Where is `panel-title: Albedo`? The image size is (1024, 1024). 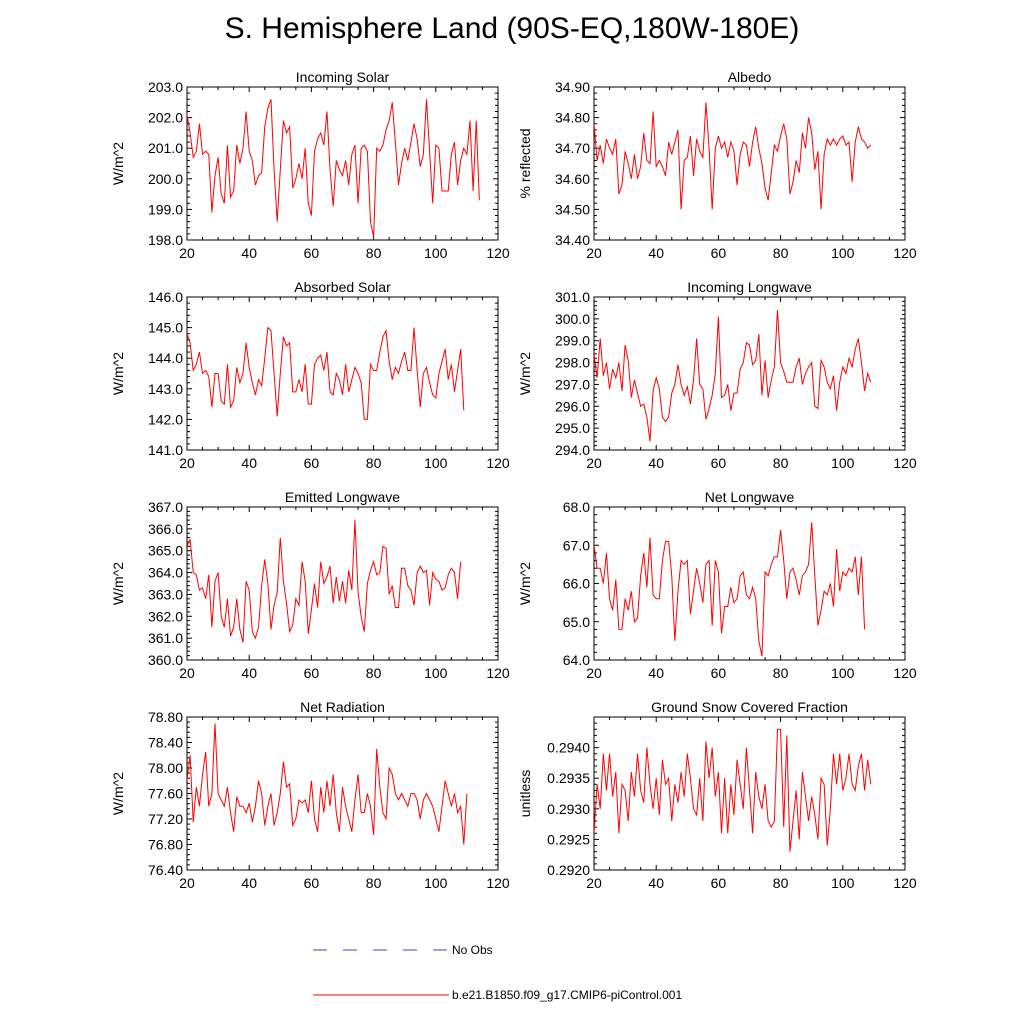 panel-title: Albedo is located at coordinates (750, 77).